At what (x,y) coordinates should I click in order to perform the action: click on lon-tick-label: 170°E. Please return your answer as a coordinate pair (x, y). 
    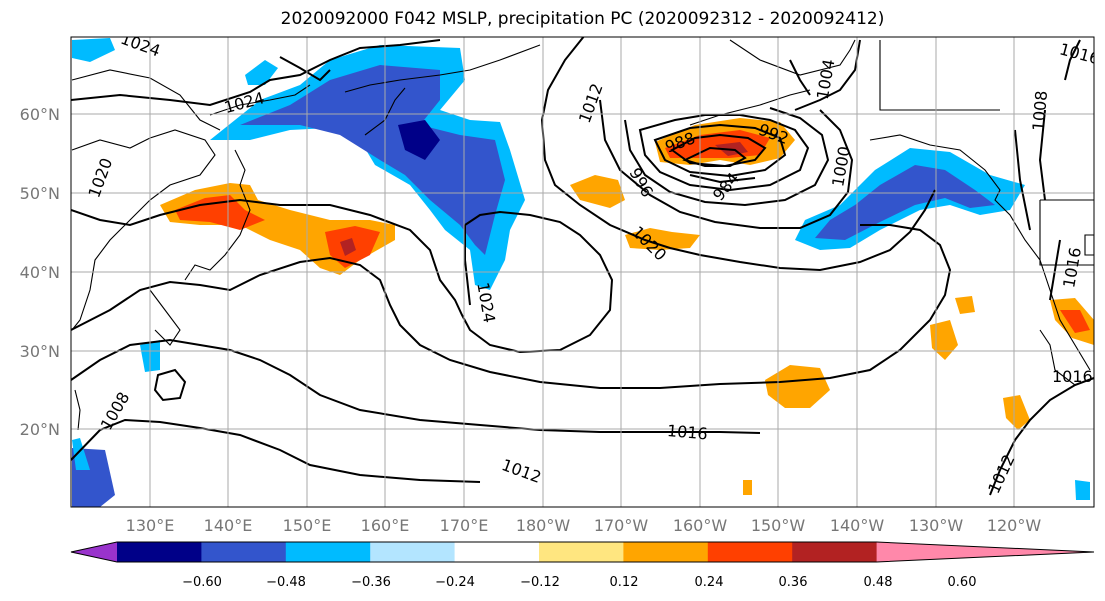
    Looking at the image, I should click on (464, 525).